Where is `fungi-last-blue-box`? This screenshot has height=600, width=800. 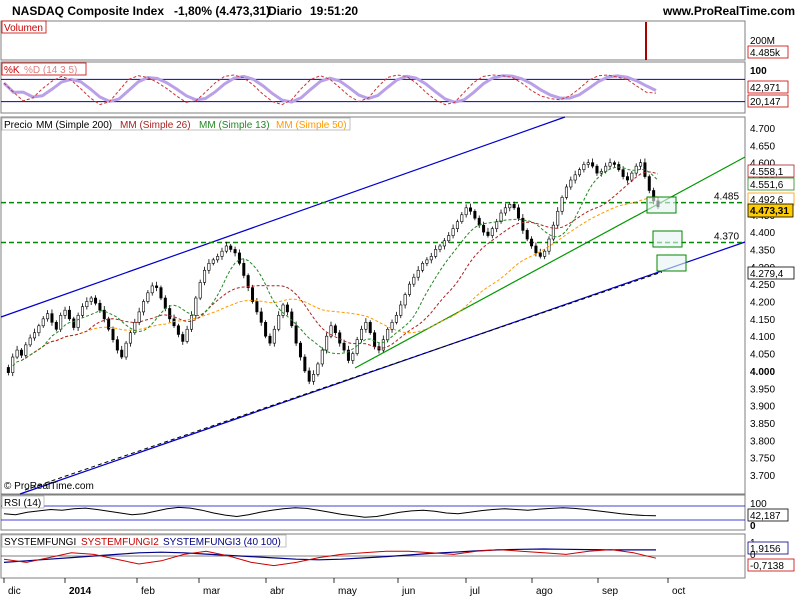 fungi-last-blue-box is located at coordinates (768, 548).